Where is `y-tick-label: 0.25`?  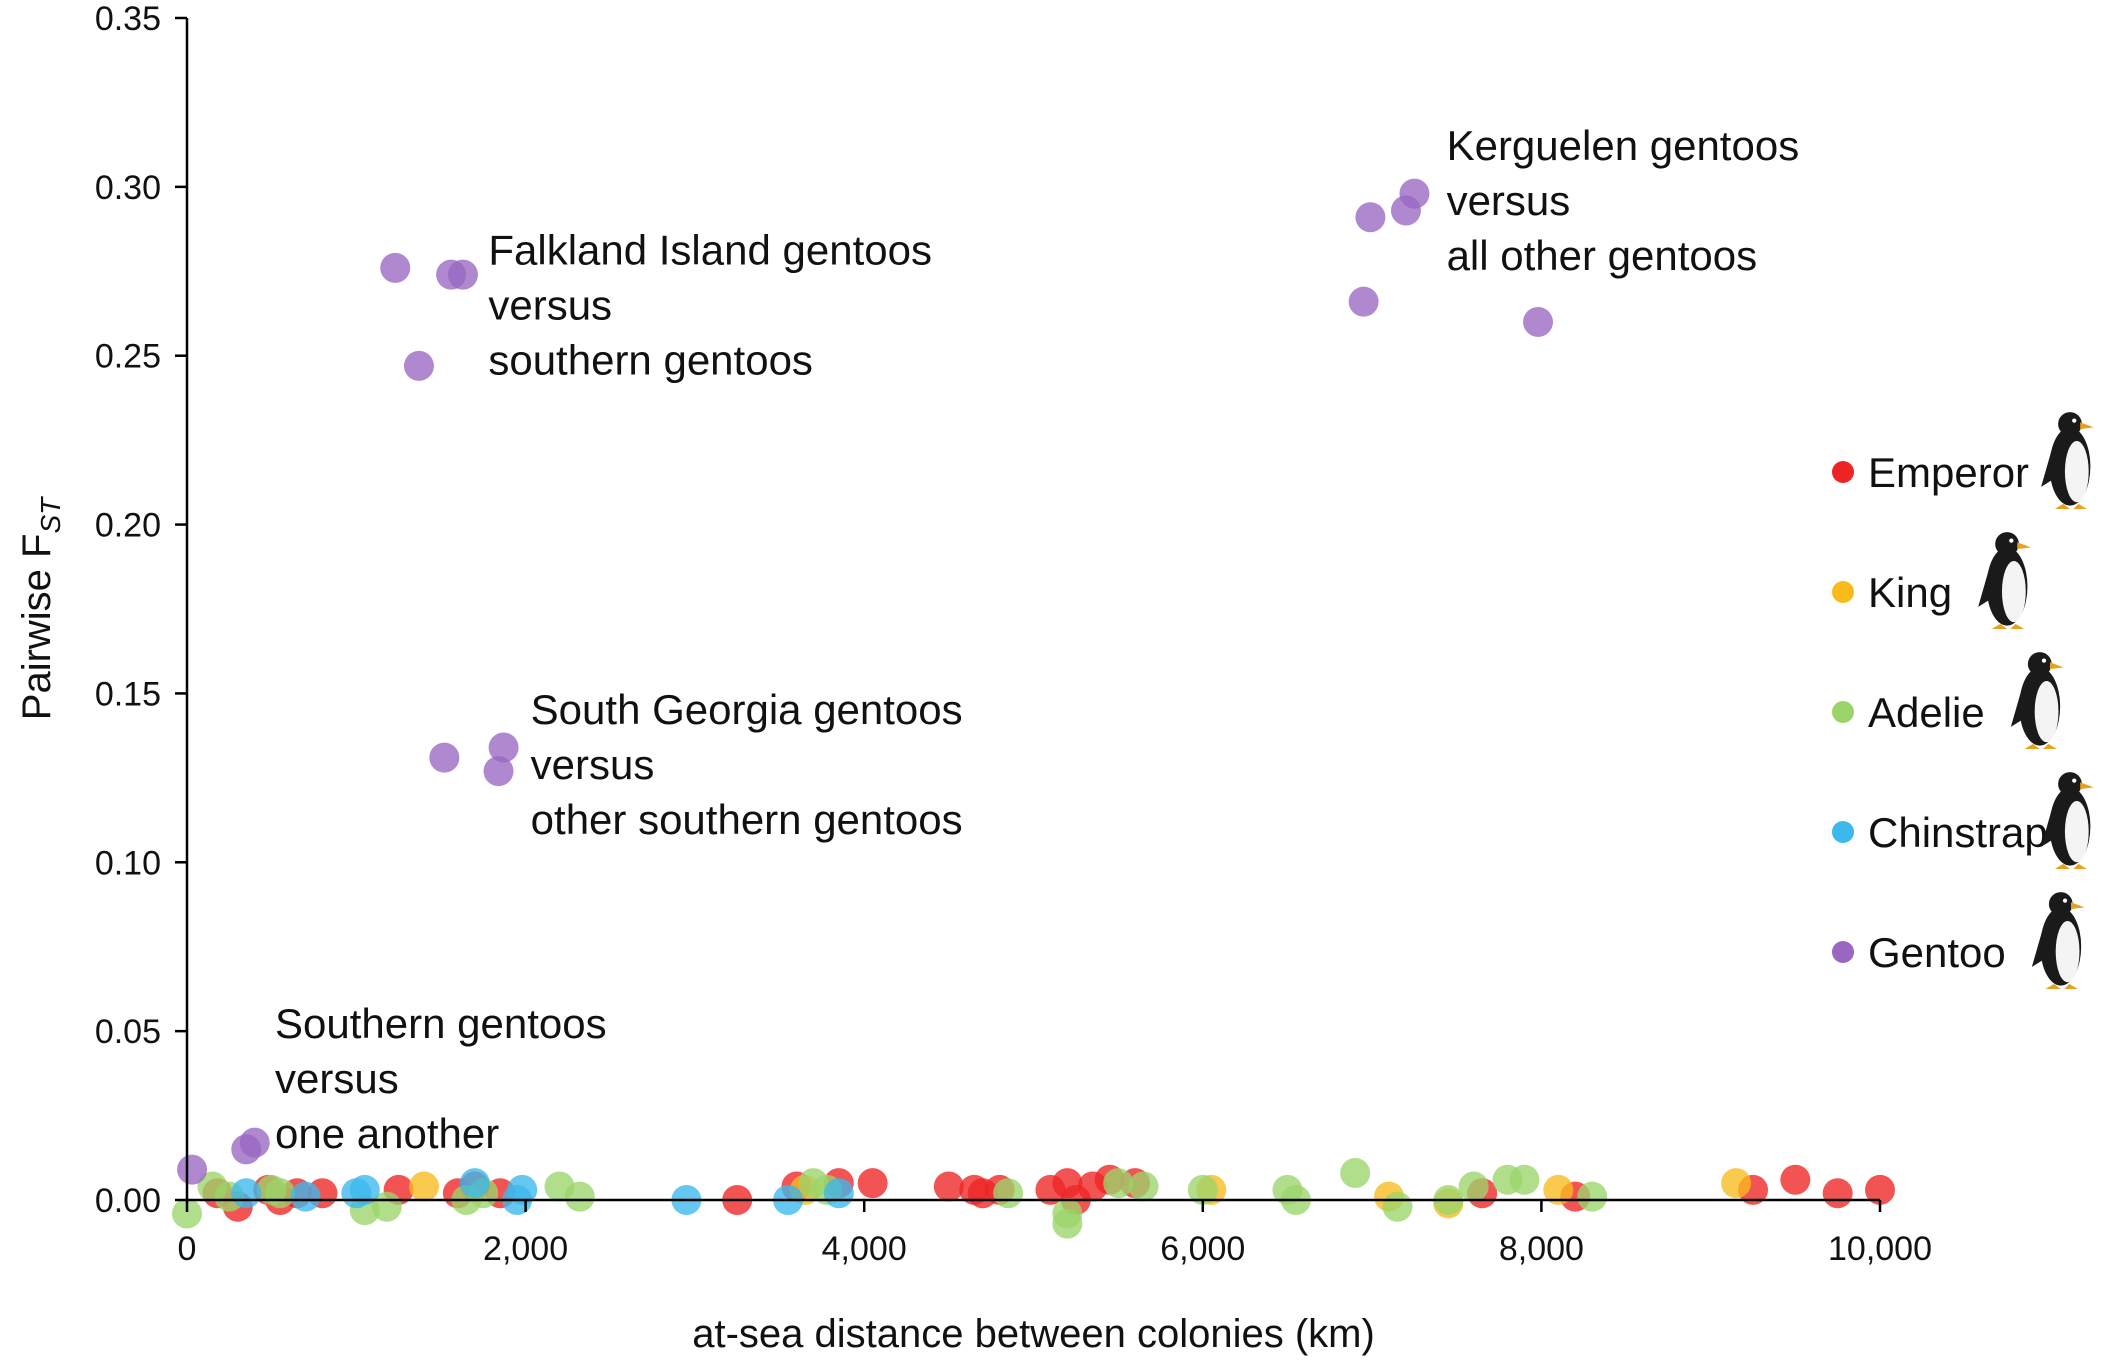
y-tick-label: 0.25 is located at coordinates (128, 357).